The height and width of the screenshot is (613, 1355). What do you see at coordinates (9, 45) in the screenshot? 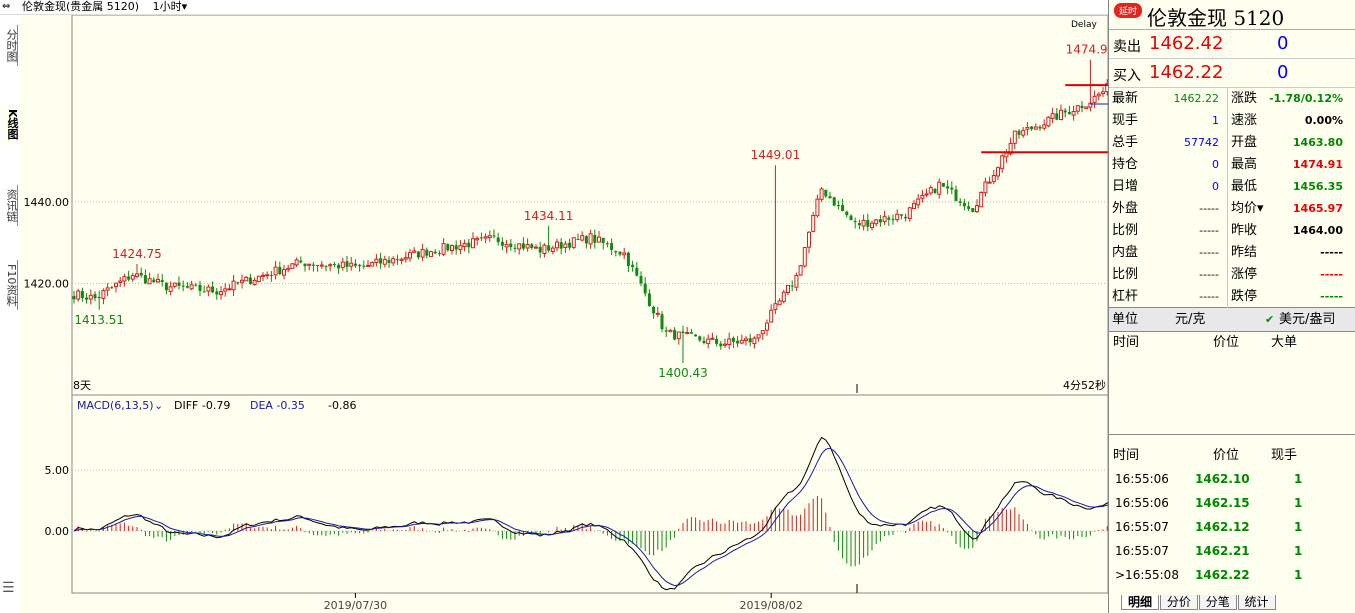
I see `tab-timeshare: 分时图` at bounding box center [9, 45].